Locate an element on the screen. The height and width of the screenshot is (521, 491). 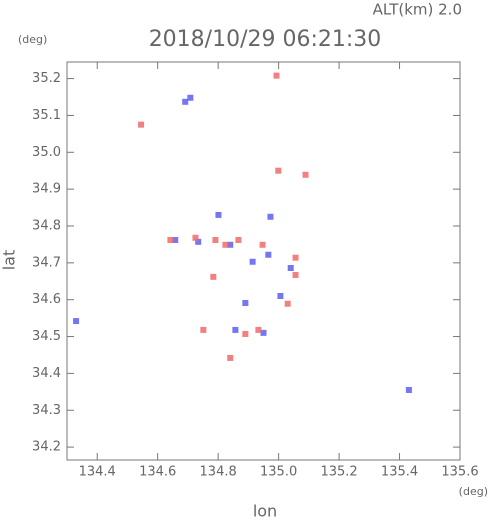
x-tick-label: 135.6 is located at coordinates (459, 472).